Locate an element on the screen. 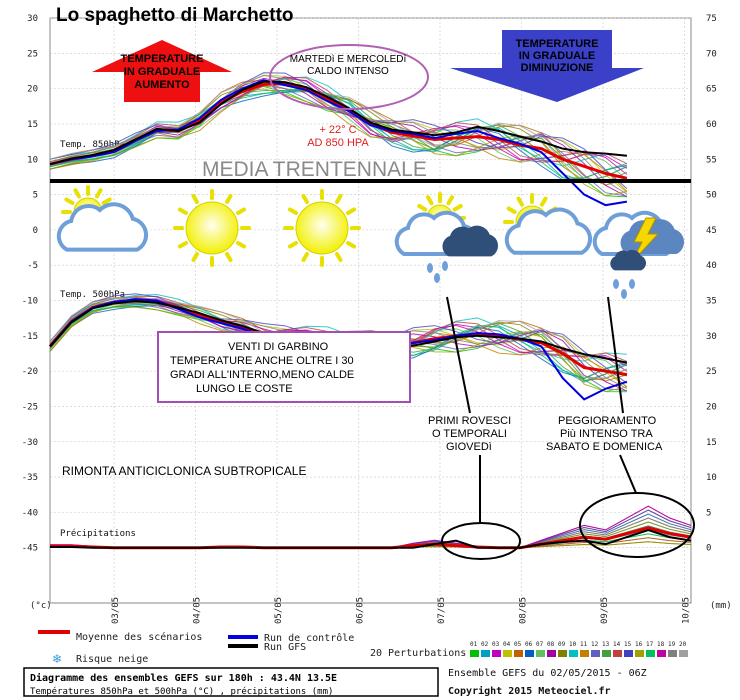 This screenshot has width=740, height=700. y-left-tick-label: 5 is located at coordinates (35, 196).